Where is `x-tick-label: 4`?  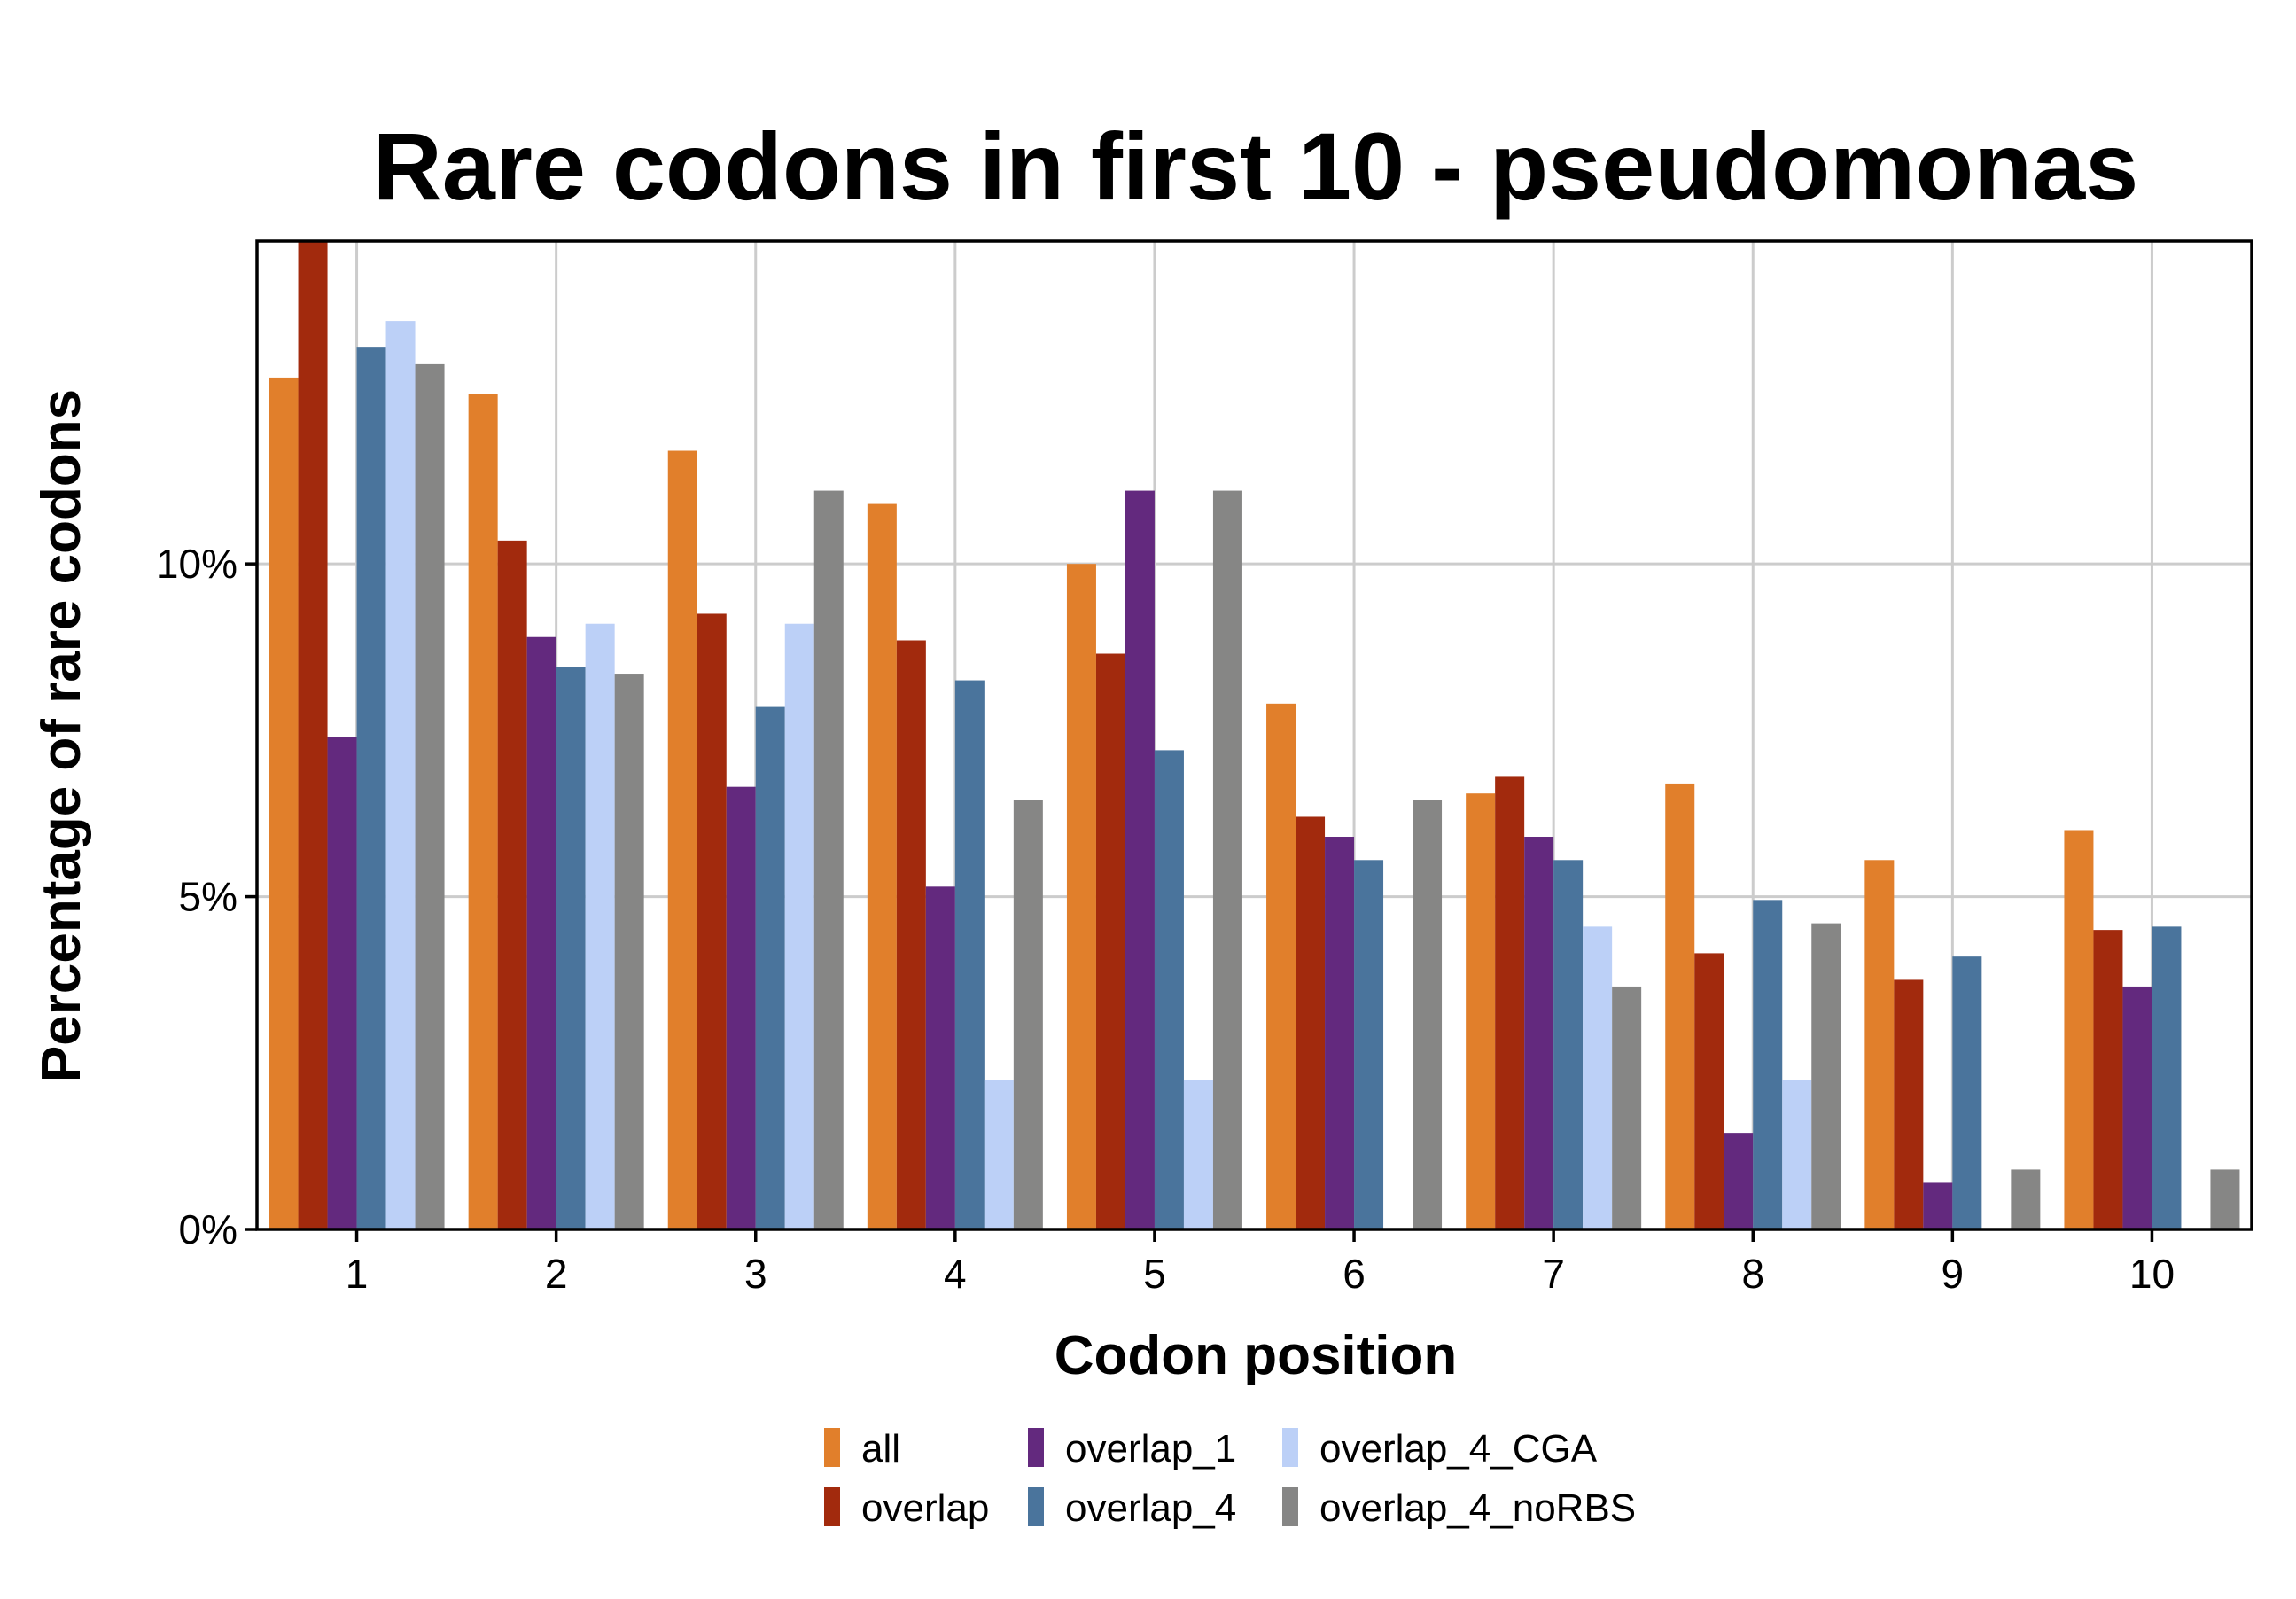
x-tick-label: 4 is located at coordinates (955, 1274).